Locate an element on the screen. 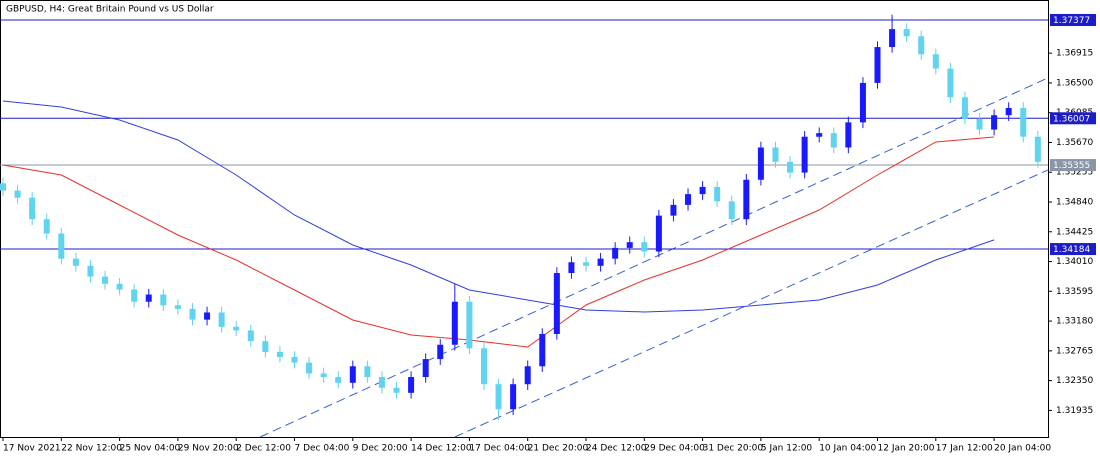 Image resolution: width=1100 pixels, height=458 pixels. y-tick-label: 1.34425 is located at coordinates (1074, 232).